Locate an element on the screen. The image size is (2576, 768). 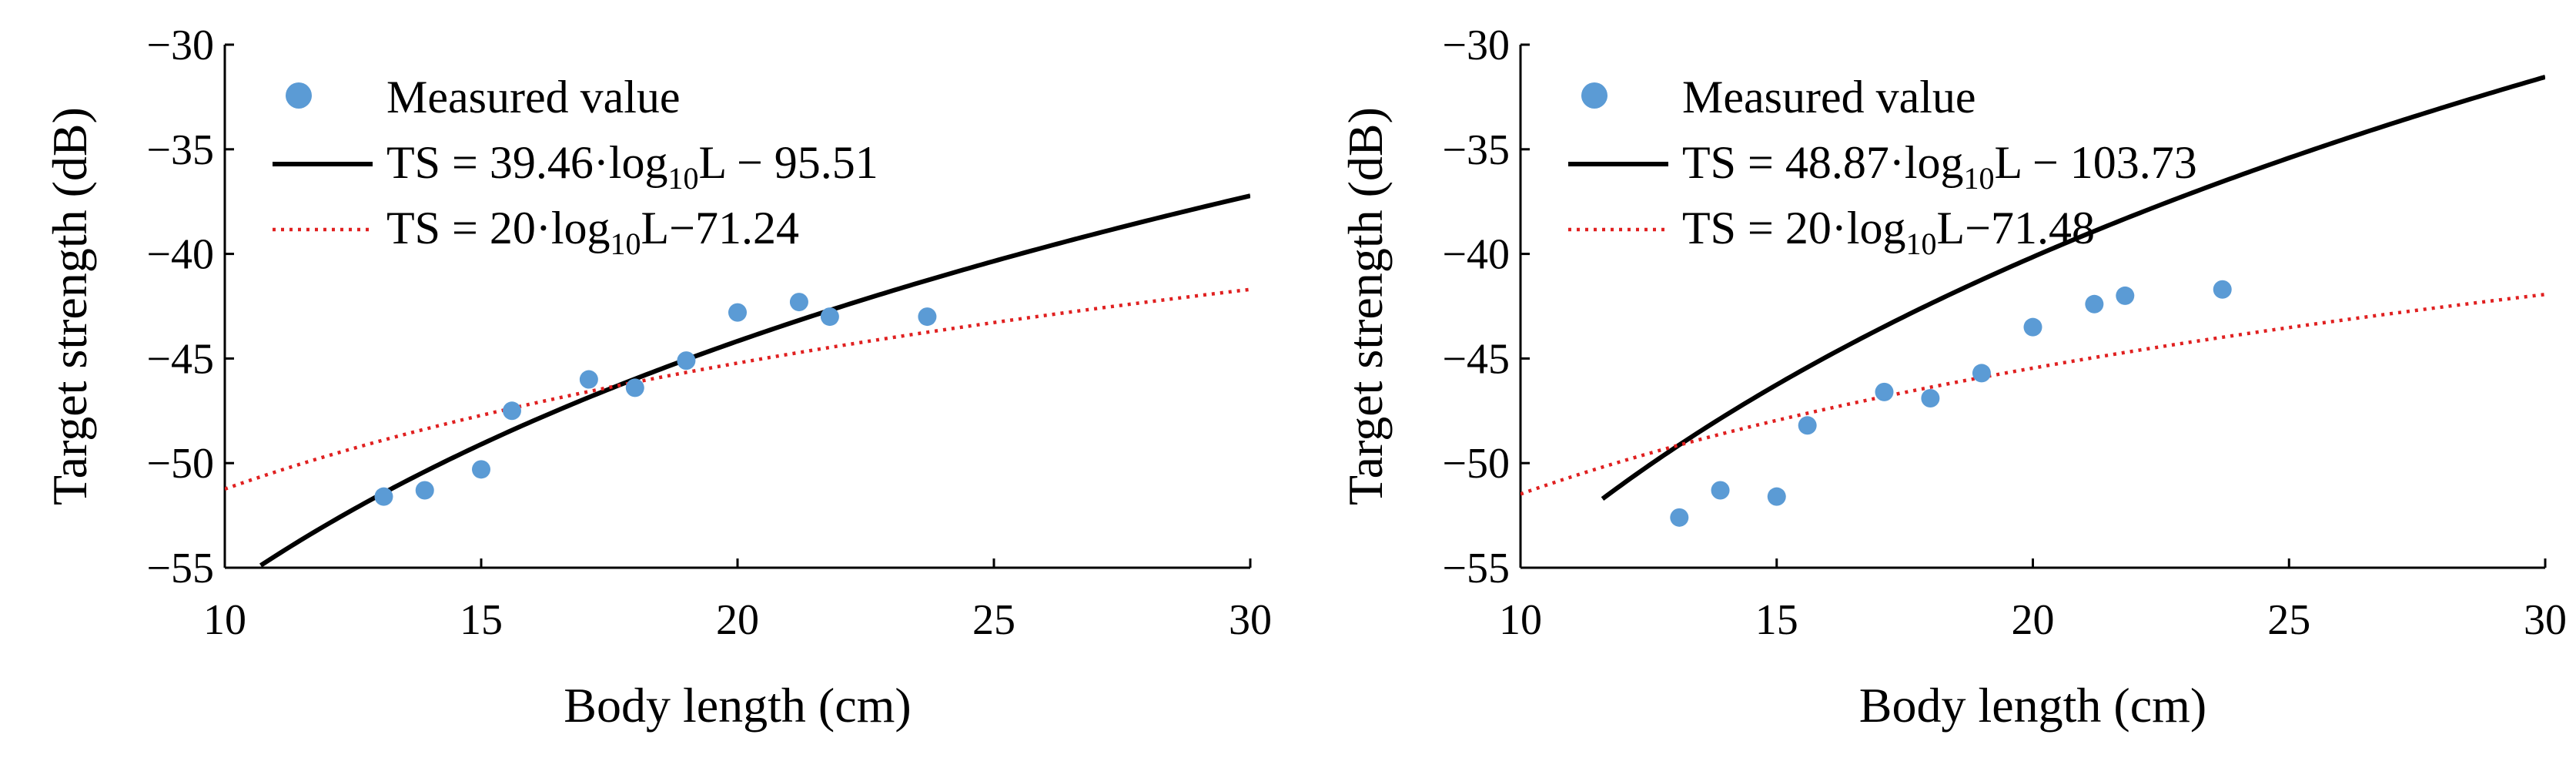
legend-label: TS = 48.87·log10L − 103.73 is located at coordinates (1939, 166).